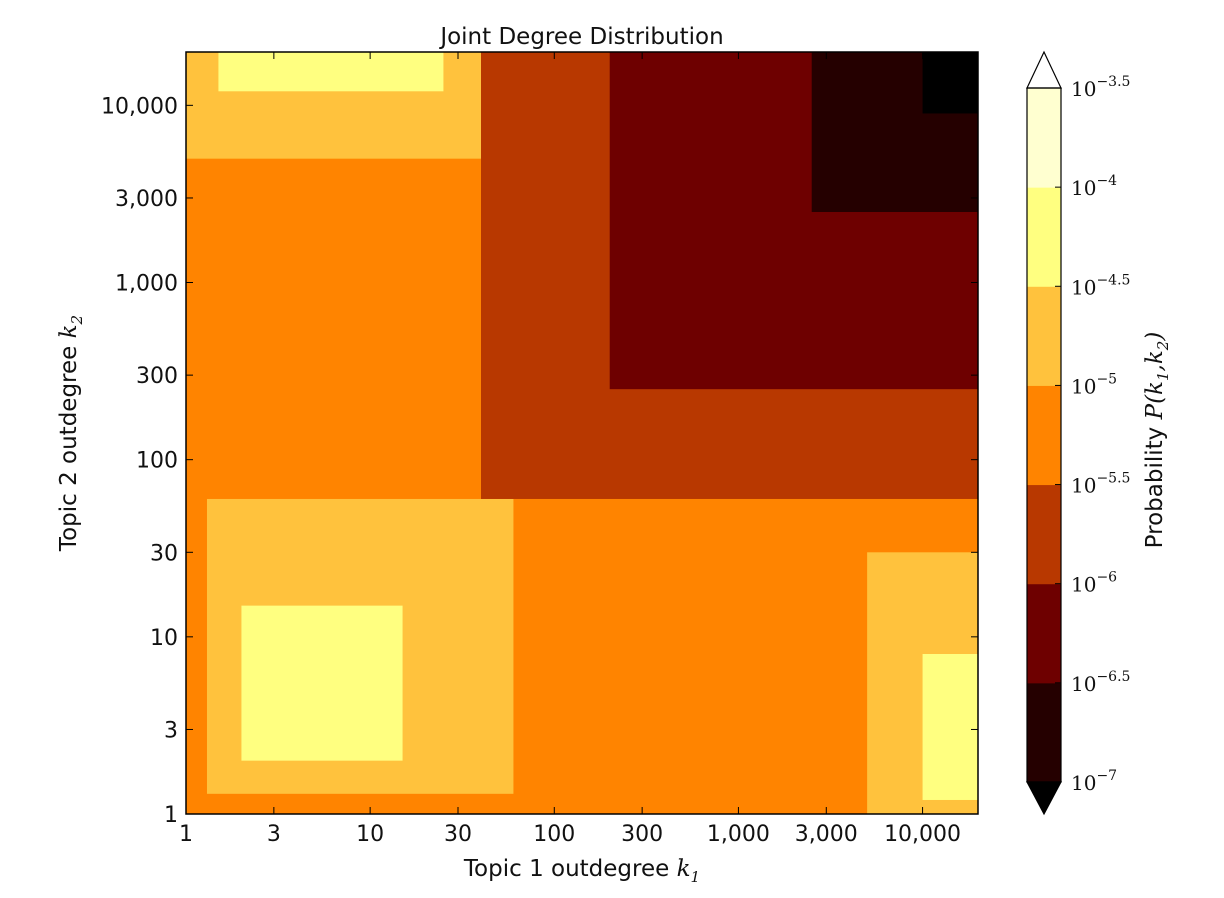  What do you see at coordinates (581, 871) in the screenshot?
I see `x-axis-label: Topic 1 outdegree k1` at bounding box center [581, 871].